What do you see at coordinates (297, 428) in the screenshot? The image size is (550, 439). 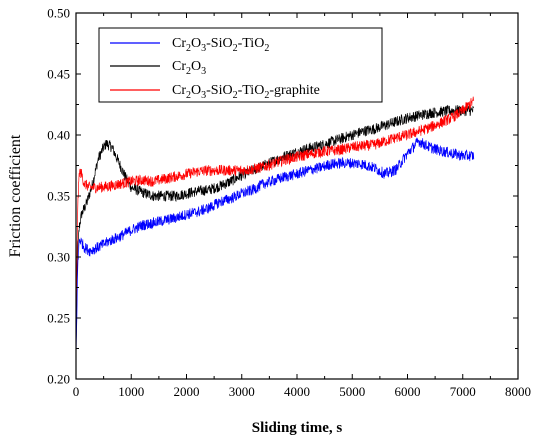 I see `x-axis-title: Sliding time, s` at bounding box center [297, 428].